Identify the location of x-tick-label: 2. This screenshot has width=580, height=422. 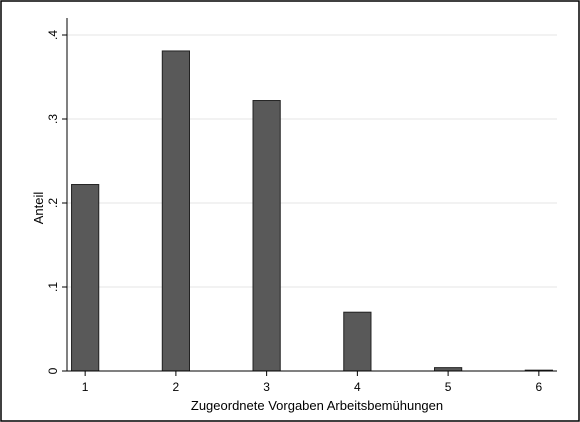
(176, 387).